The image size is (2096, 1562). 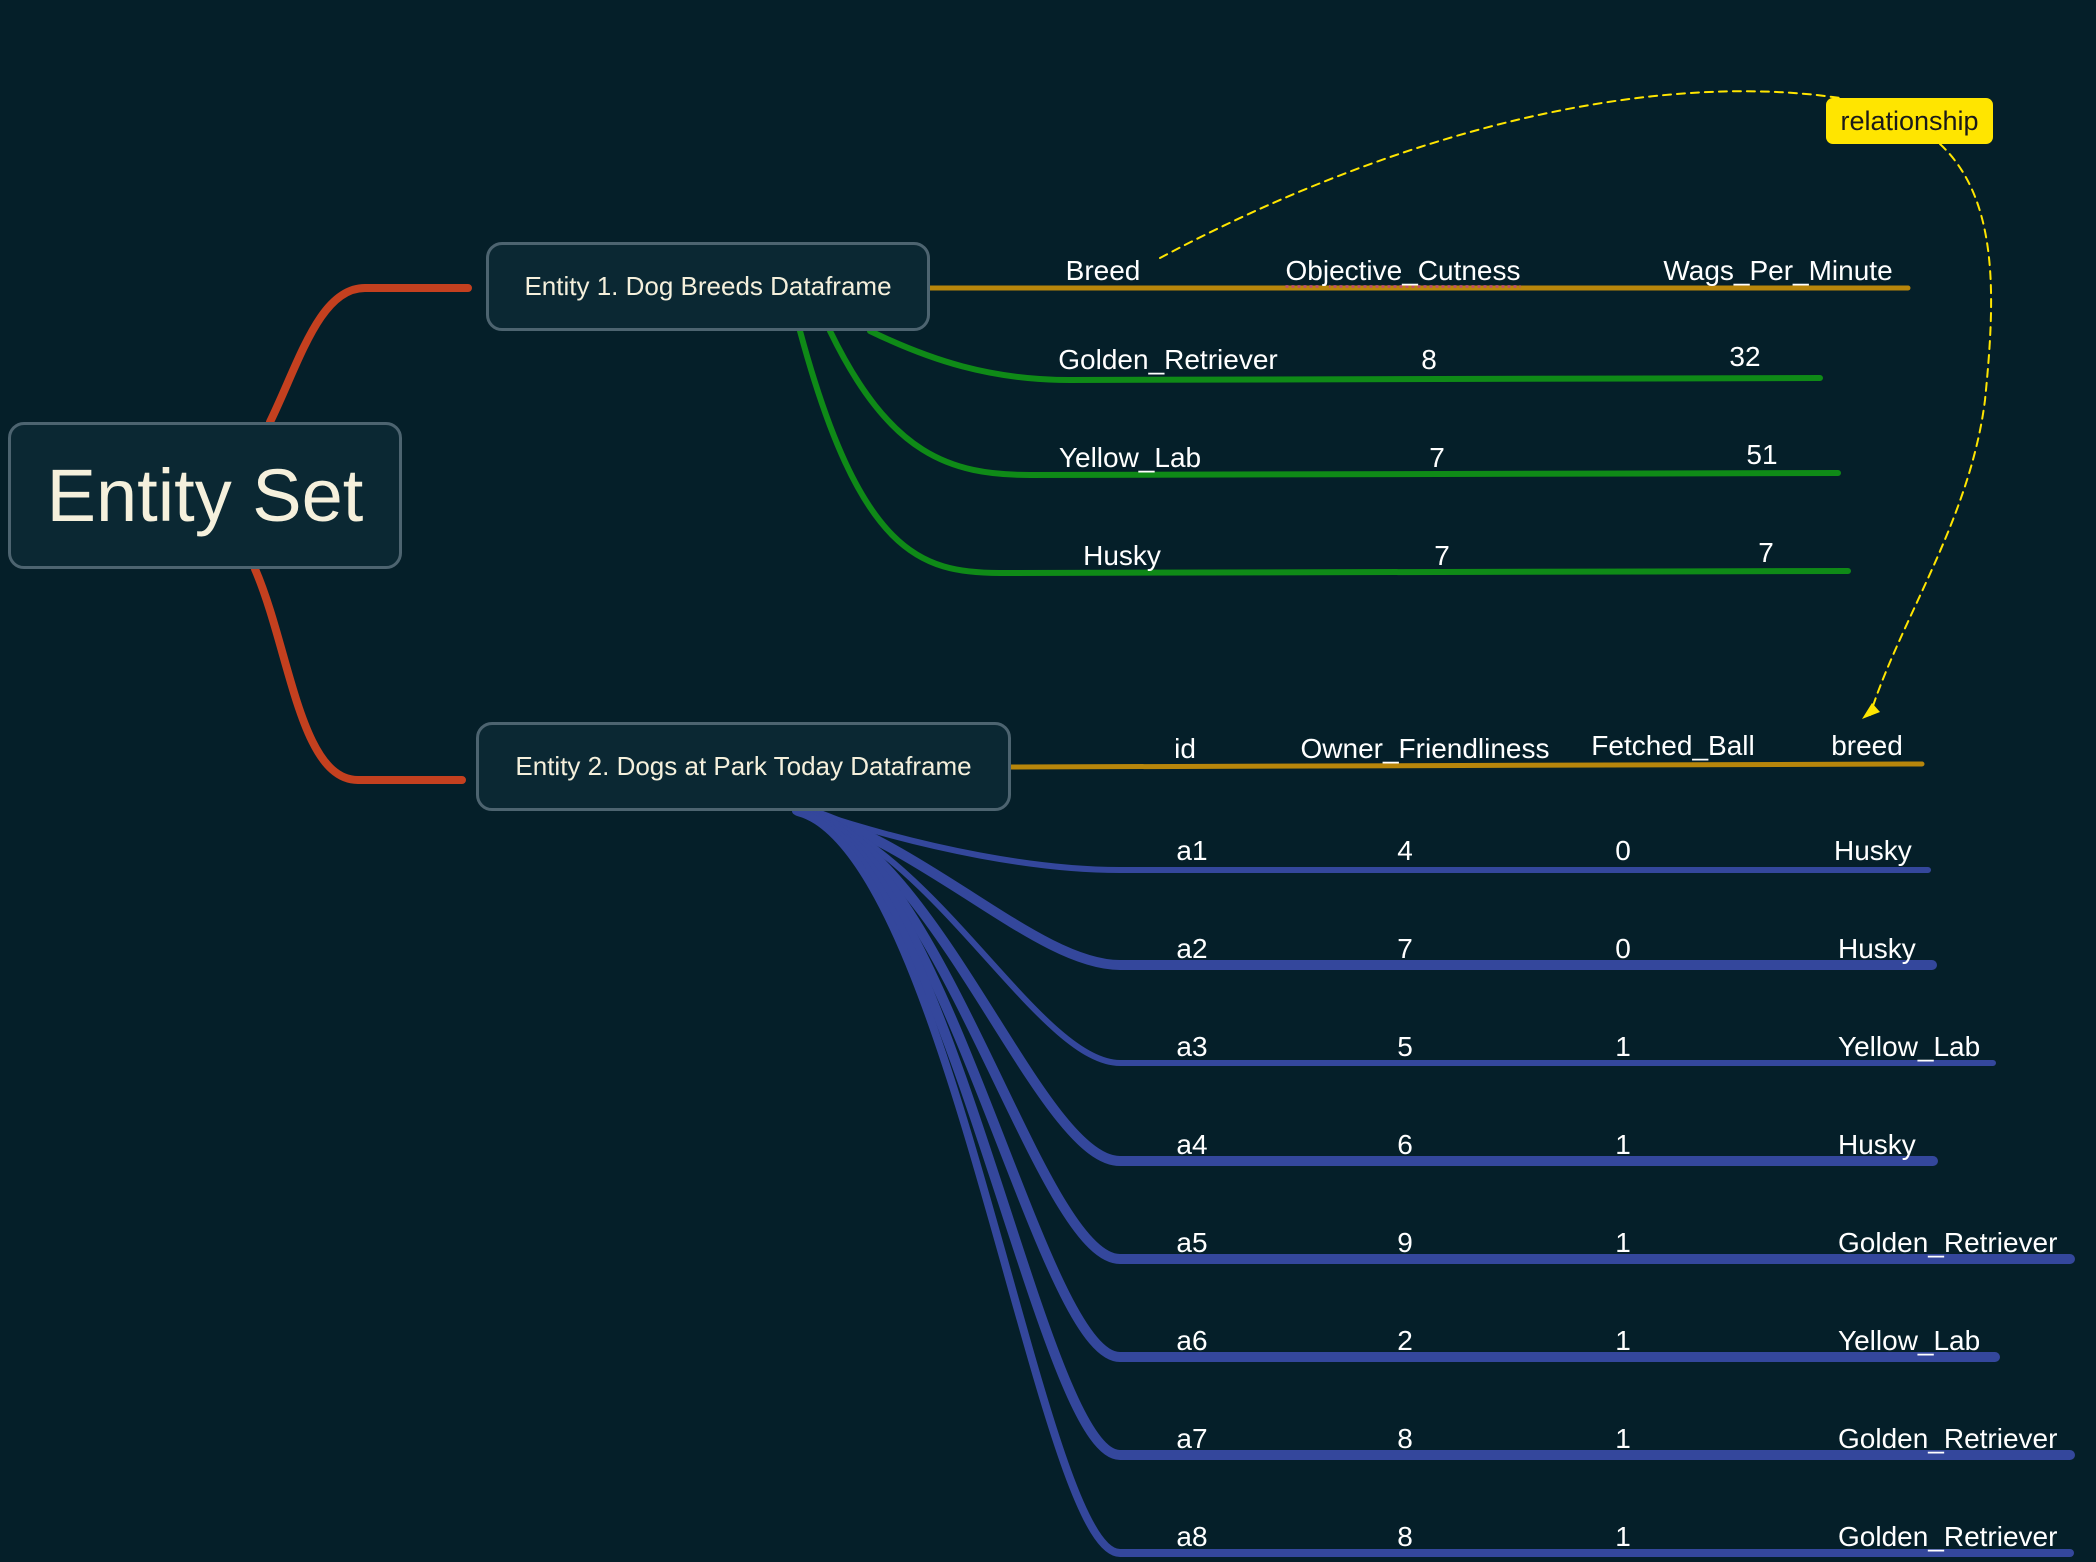 What do you see at coordinates (1192, 1536) in the screenshot?
I see `entity2-id-cell: a8` at bounding box center [1192, 1536].